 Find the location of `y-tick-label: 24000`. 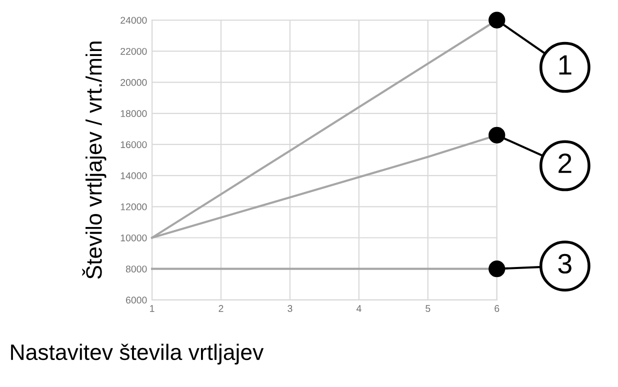

y-tick-label: 24000 is located at coordinates (133, 20).